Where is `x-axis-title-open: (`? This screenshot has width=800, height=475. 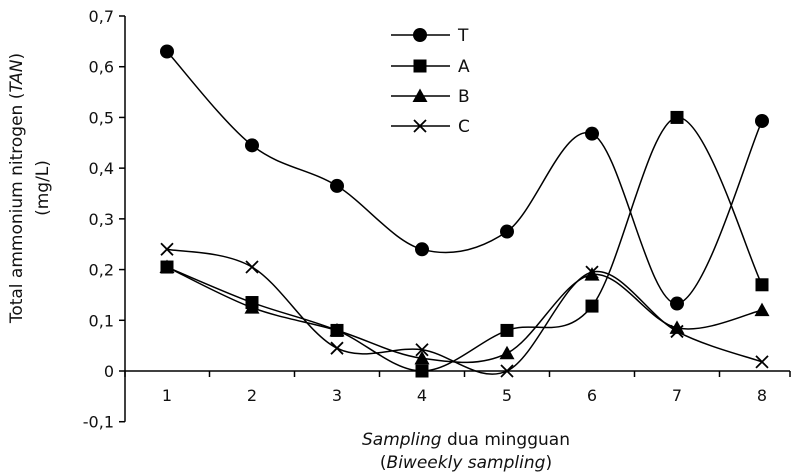
x-axis-title-open: ( is located at coordinates (383, 463).